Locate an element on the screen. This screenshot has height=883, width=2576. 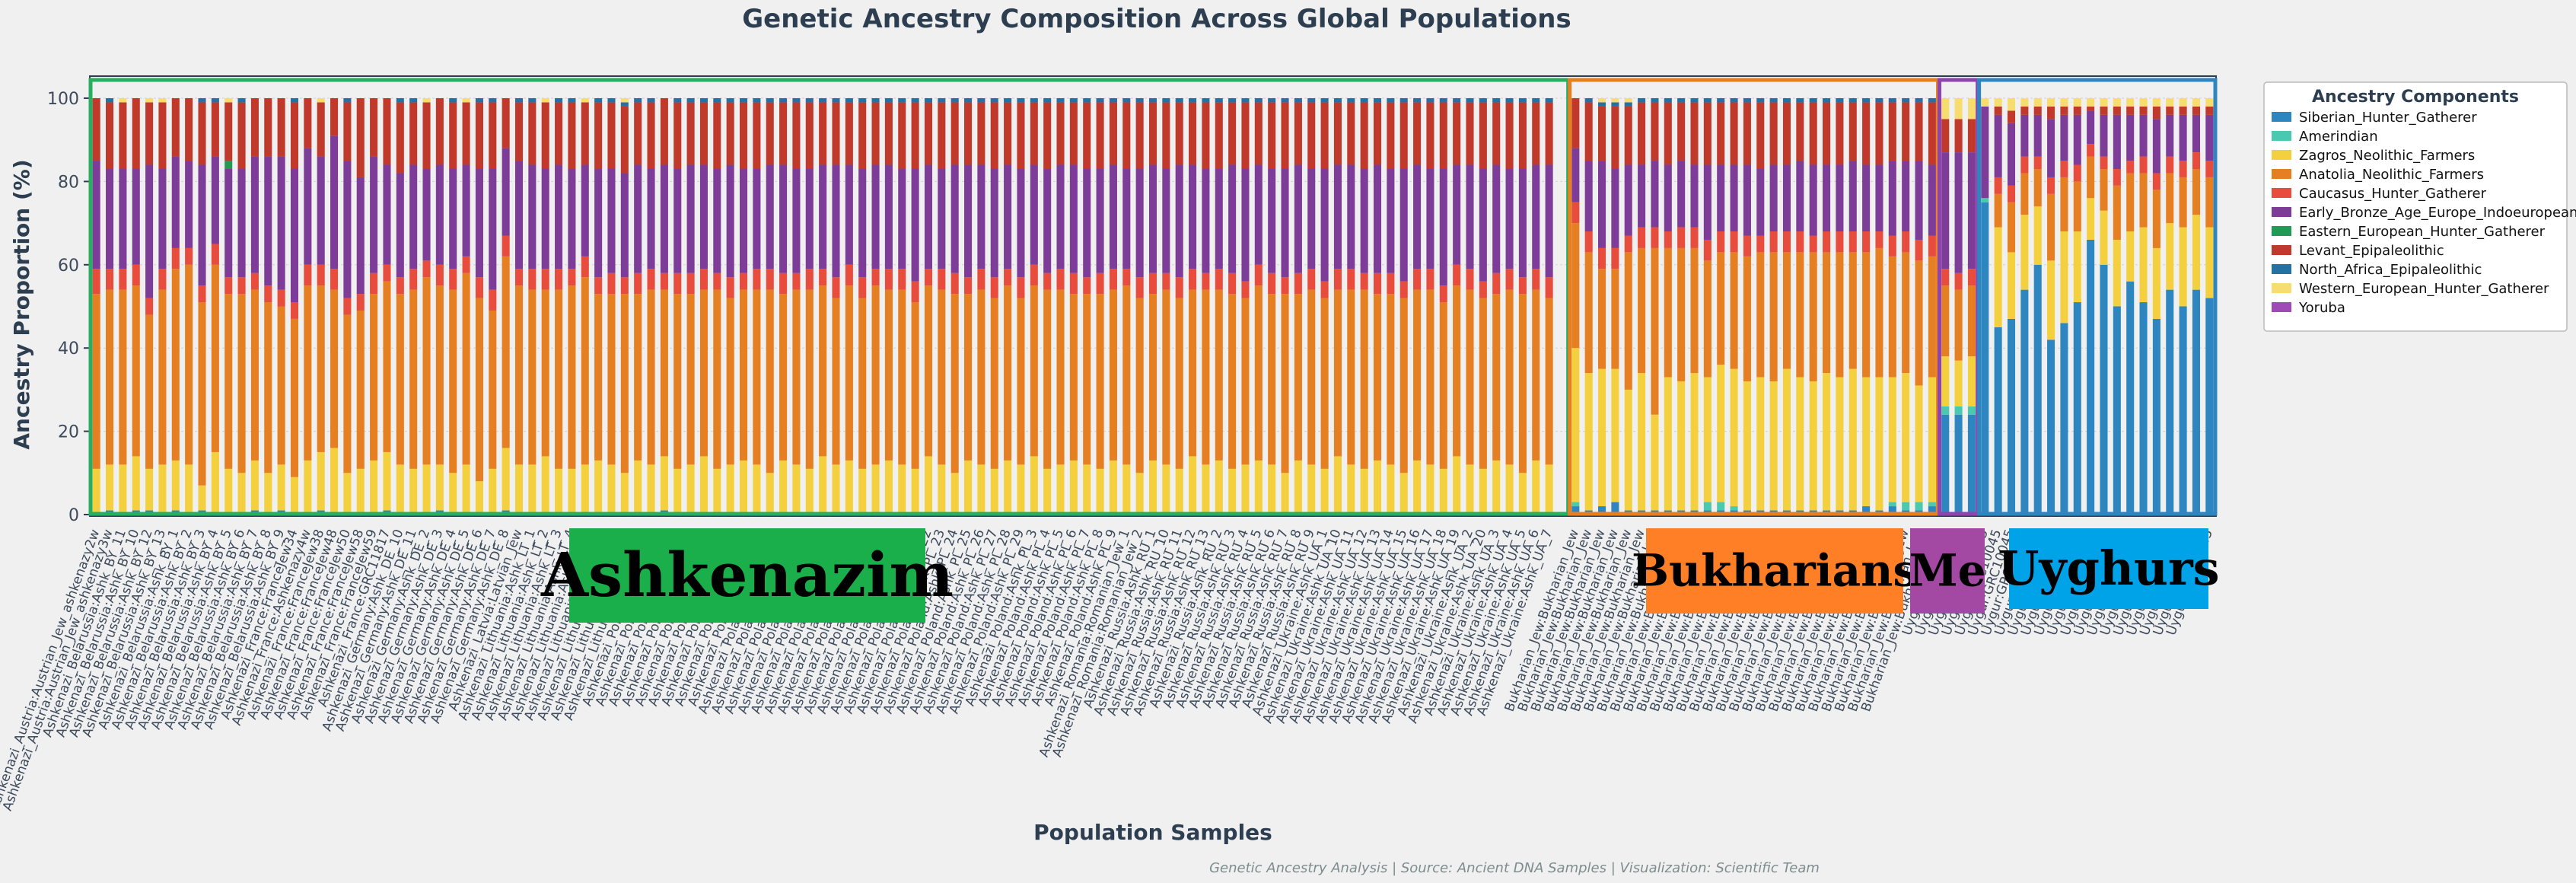
y-tick-label: 80 is located at coordinates (68, 182).